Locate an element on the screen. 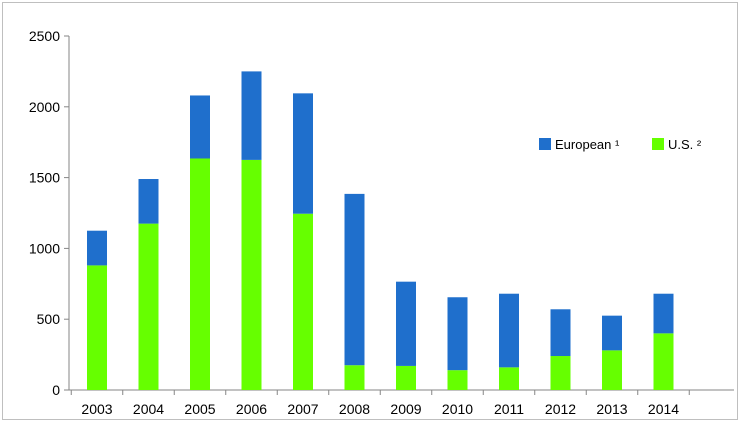 This screenshot has height=426, width=743. bar-european-2014 is located at coordinates (663, 313).